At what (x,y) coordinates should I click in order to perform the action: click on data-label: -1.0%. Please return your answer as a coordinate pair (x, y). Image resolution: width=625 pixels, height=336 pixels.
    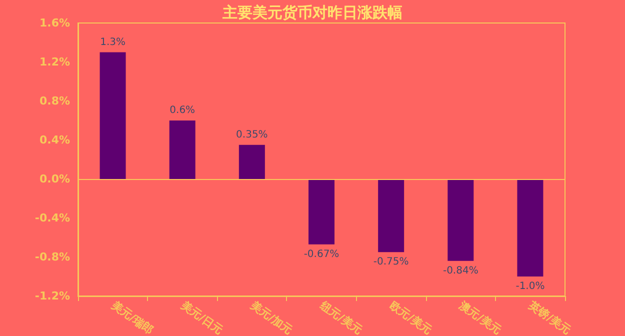
    Looking at the image, I should click on (530, 286).